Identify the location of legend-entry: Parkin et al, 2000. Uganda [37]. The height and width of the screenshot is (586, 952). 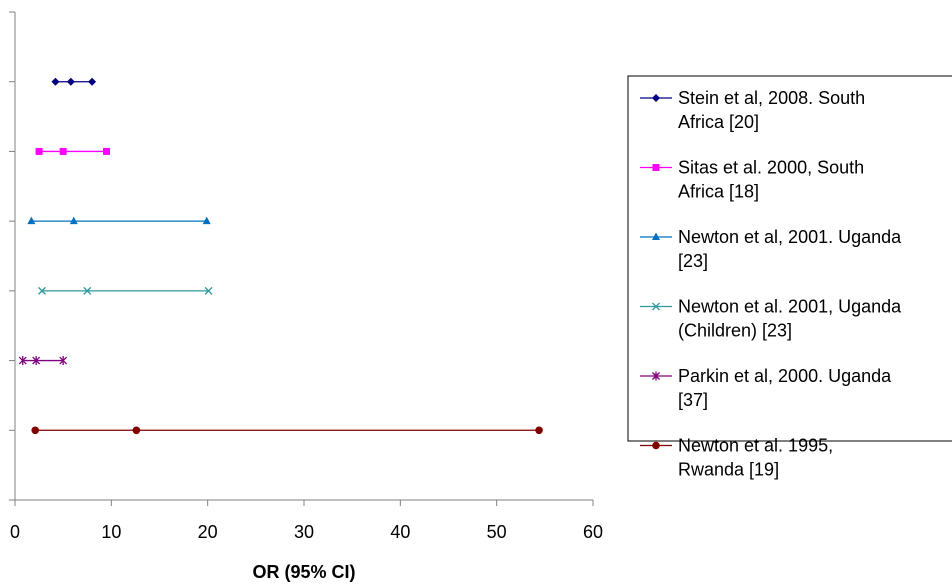
(766, 388).